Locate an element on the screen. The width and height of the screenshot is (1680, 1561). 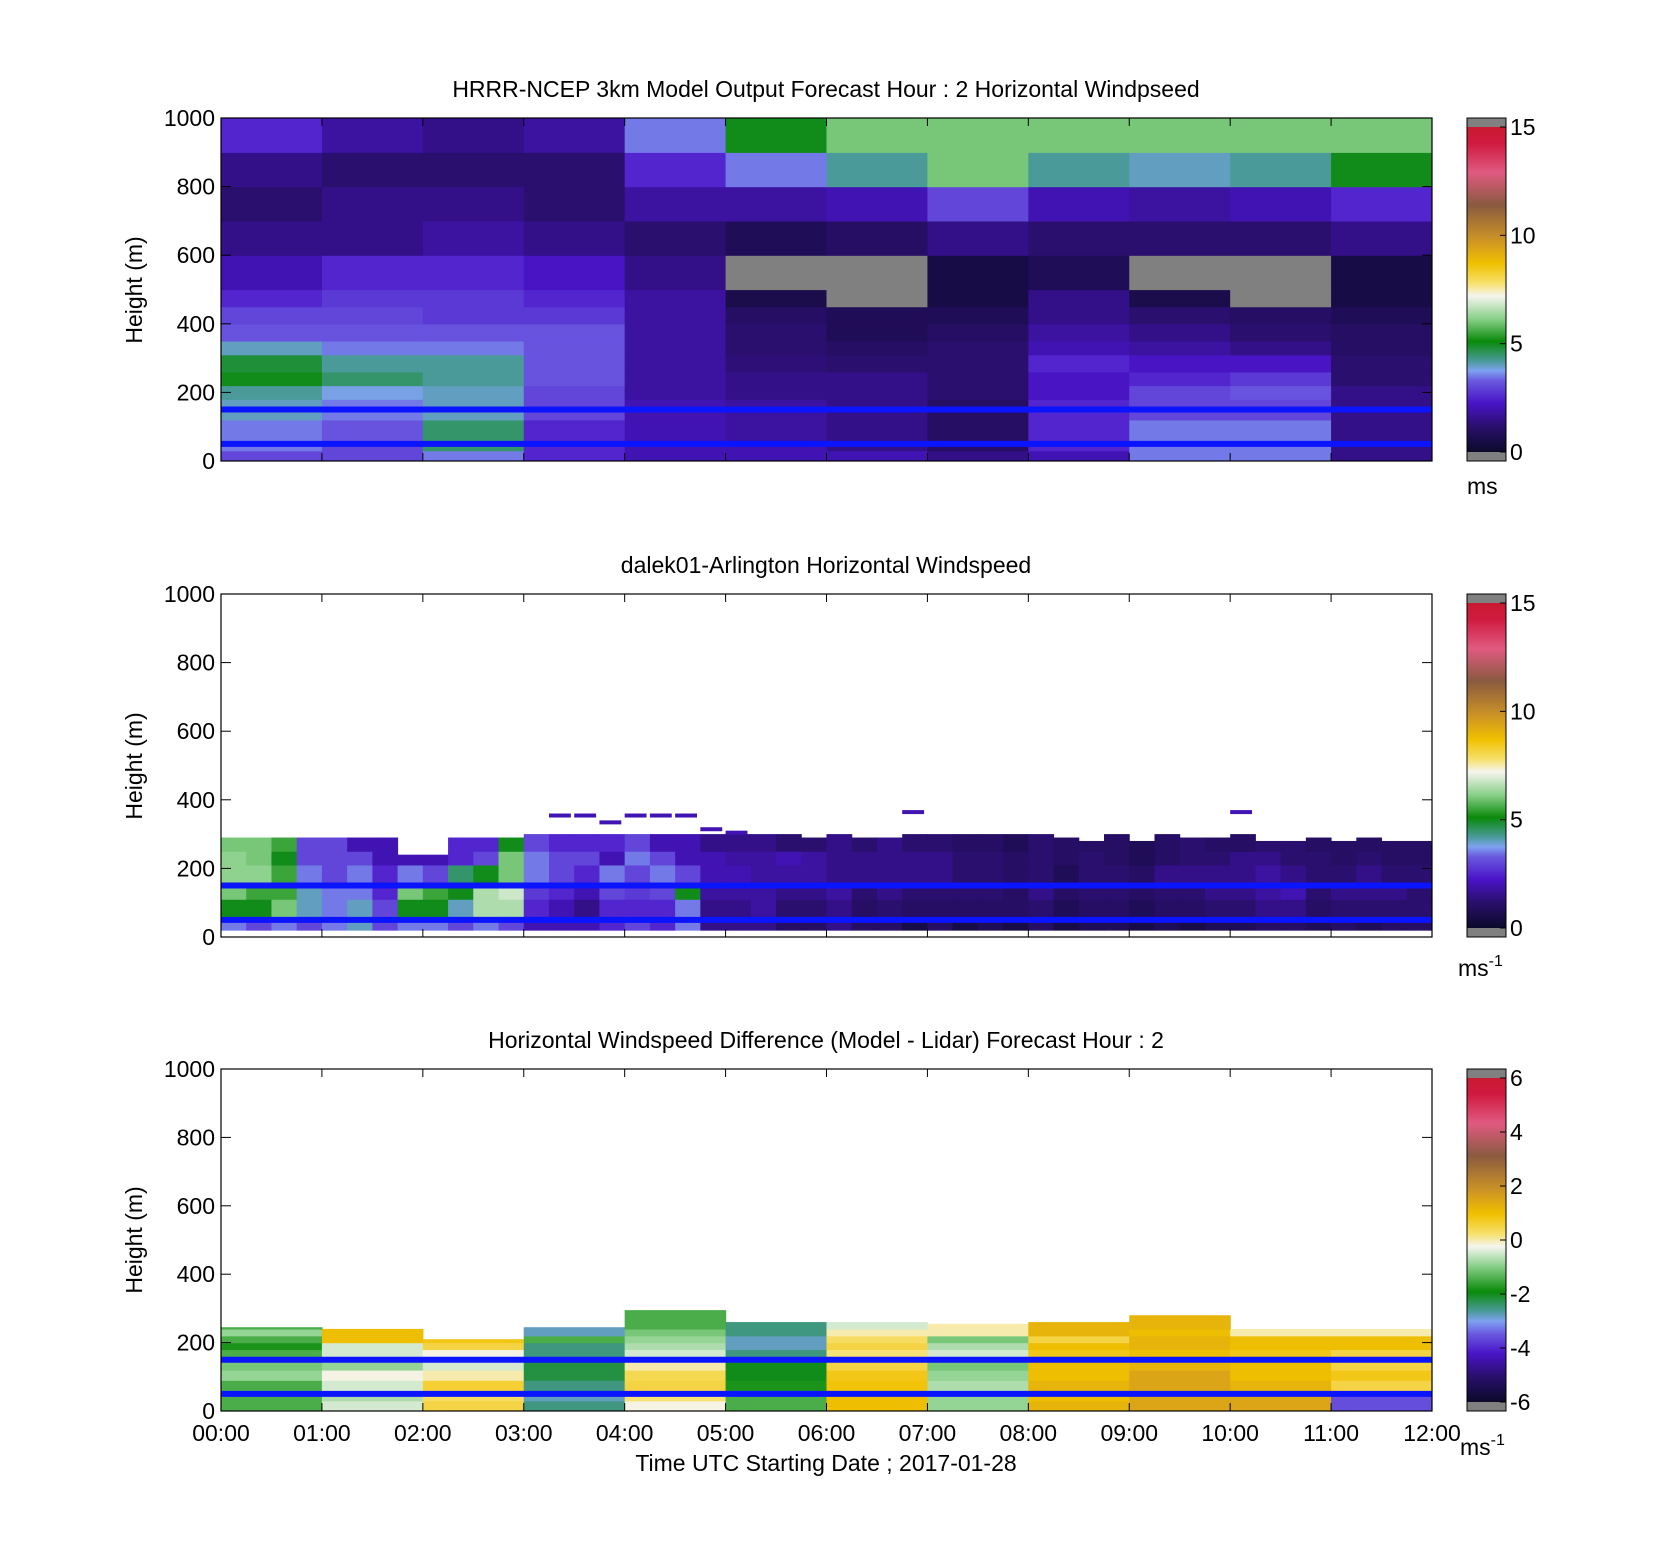
panel-model-colorbar: 0 5 10 15 ms is located at coordinates (1501, 306).